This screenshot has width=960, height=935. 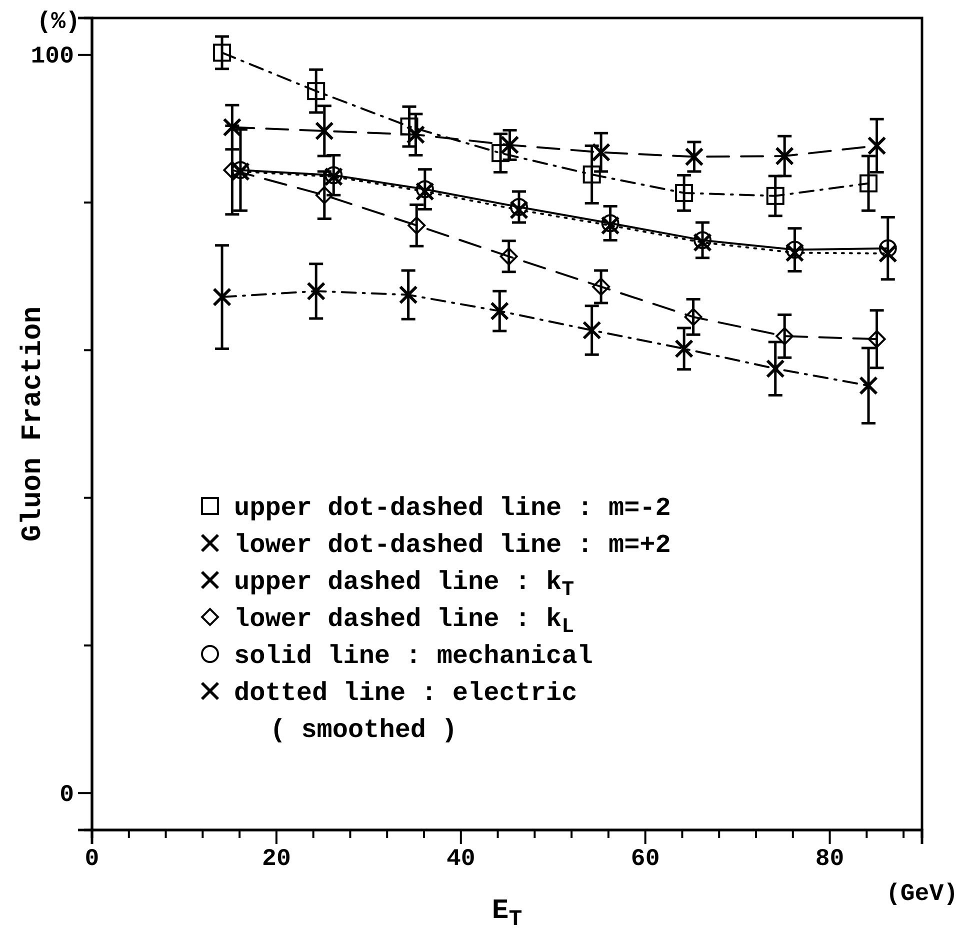 What do you see at coordinates (452, 545) in the screenshot?
I see `legend-label: lower dot-dashed line : m=+2` at bounding box center [452, 545].